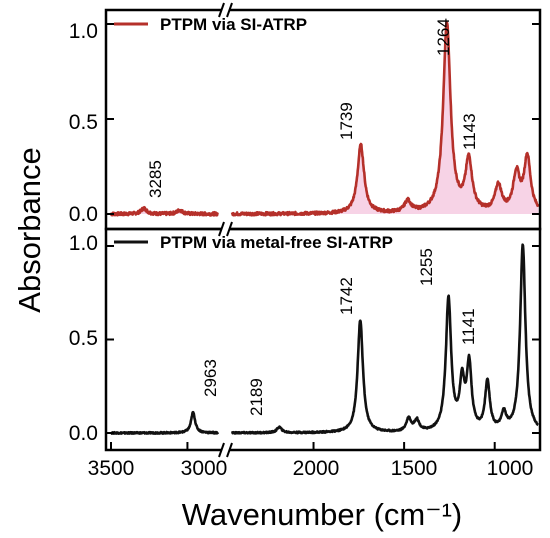  I want to click on xtick-3000: 3000, so click(204, 468).